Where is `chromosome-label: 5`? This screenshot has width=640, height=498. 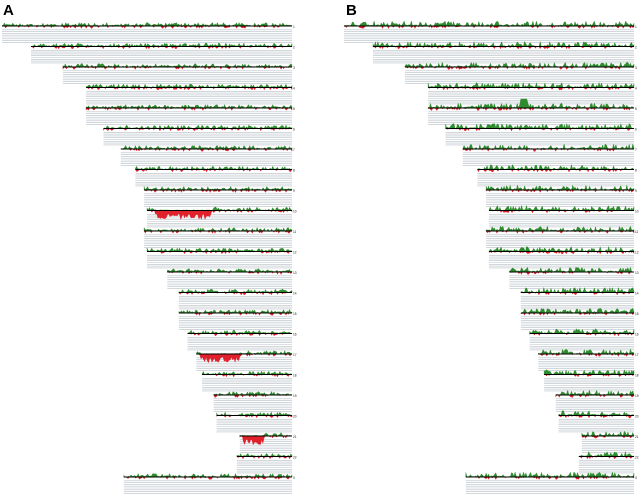 chromosome-label: 5 is located at coordinates (636, 109).